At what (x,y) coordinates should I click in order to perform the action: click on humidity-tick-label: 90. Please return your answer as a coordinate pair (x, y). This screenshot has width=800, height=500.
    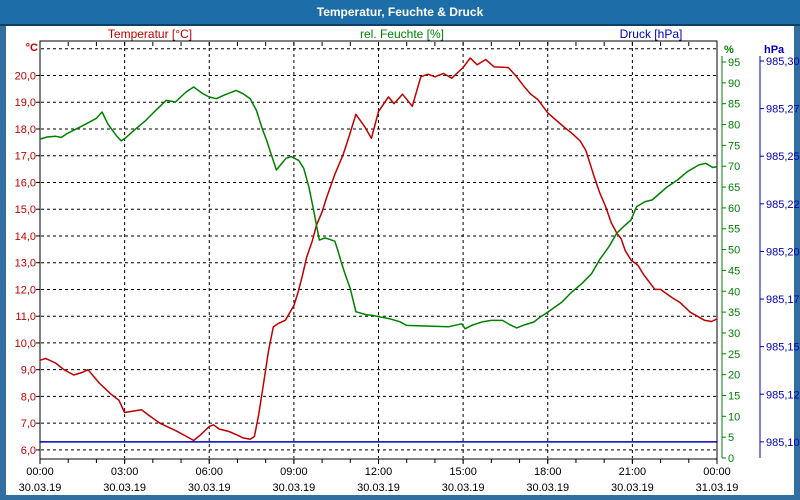
    Looking at the image, I should click on (734, 84).